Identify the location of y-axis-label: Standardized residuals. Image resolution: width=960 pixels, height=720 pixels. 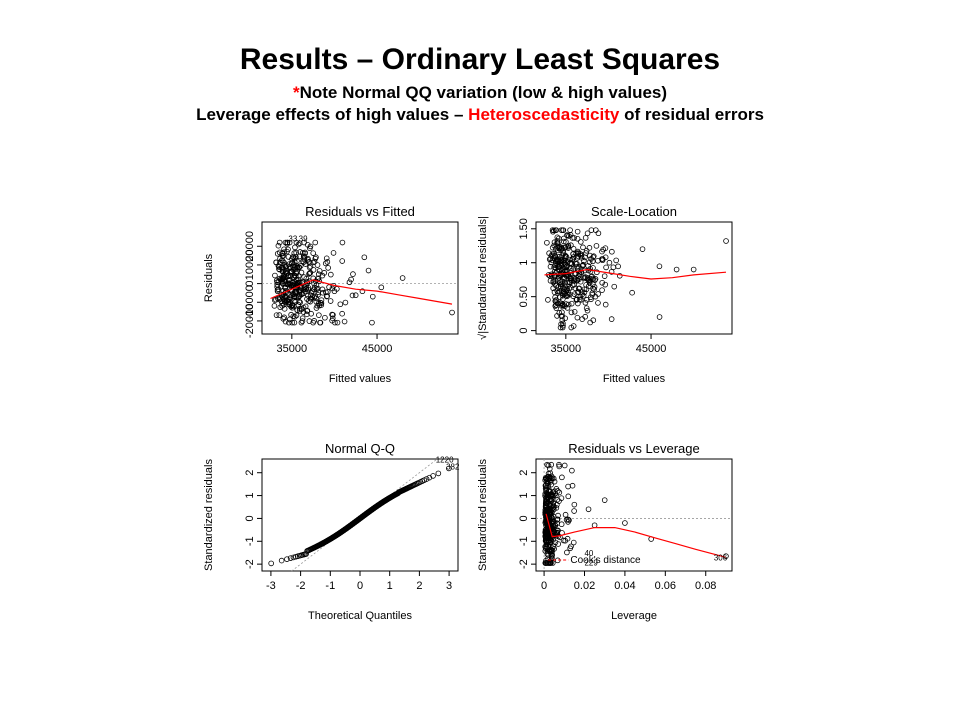
(483, 515).